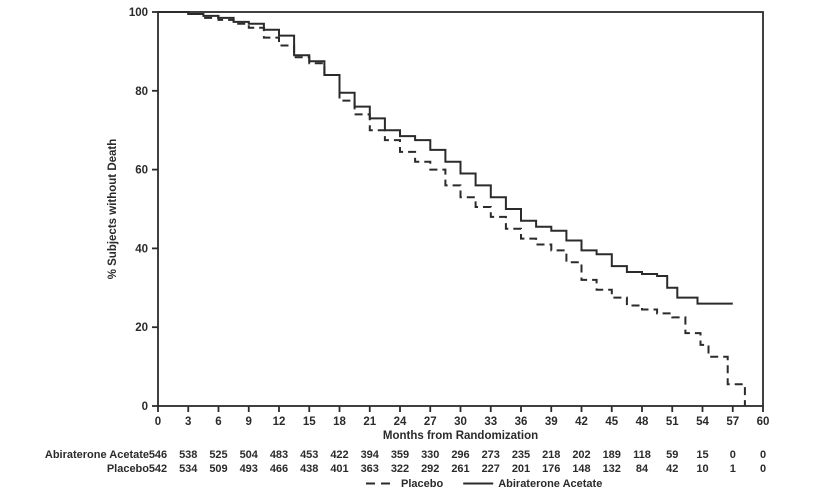  Describe the element at coordinates (430, 469) in the screenshot. I see `at-risk-count: 292` at that location.